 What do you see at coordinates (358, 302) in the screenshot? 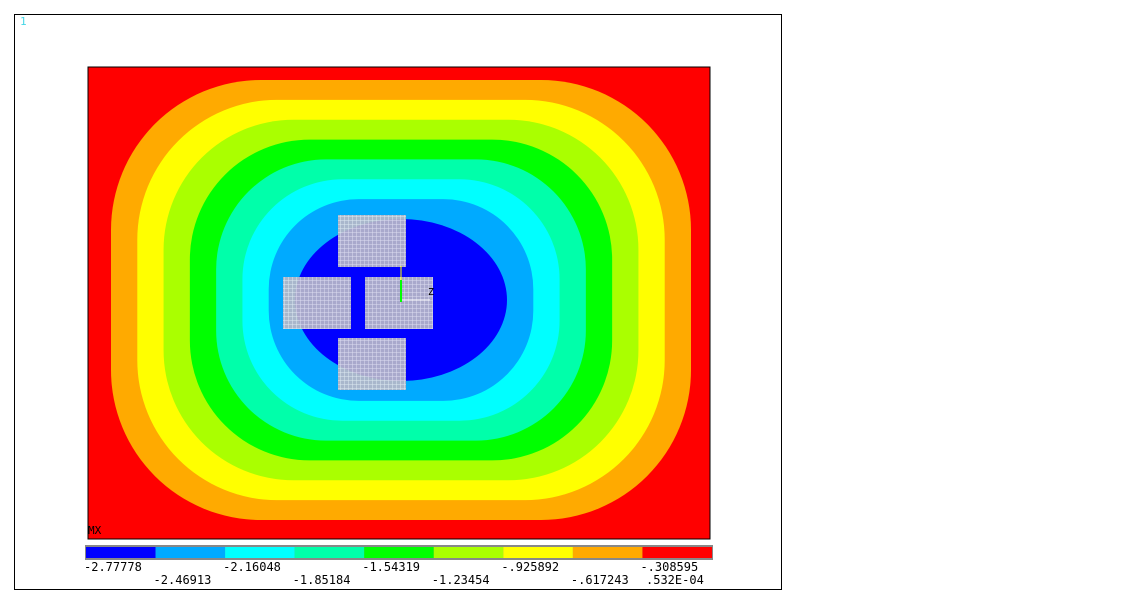
I see `mesh-patches` at bounding box center [358, 302].